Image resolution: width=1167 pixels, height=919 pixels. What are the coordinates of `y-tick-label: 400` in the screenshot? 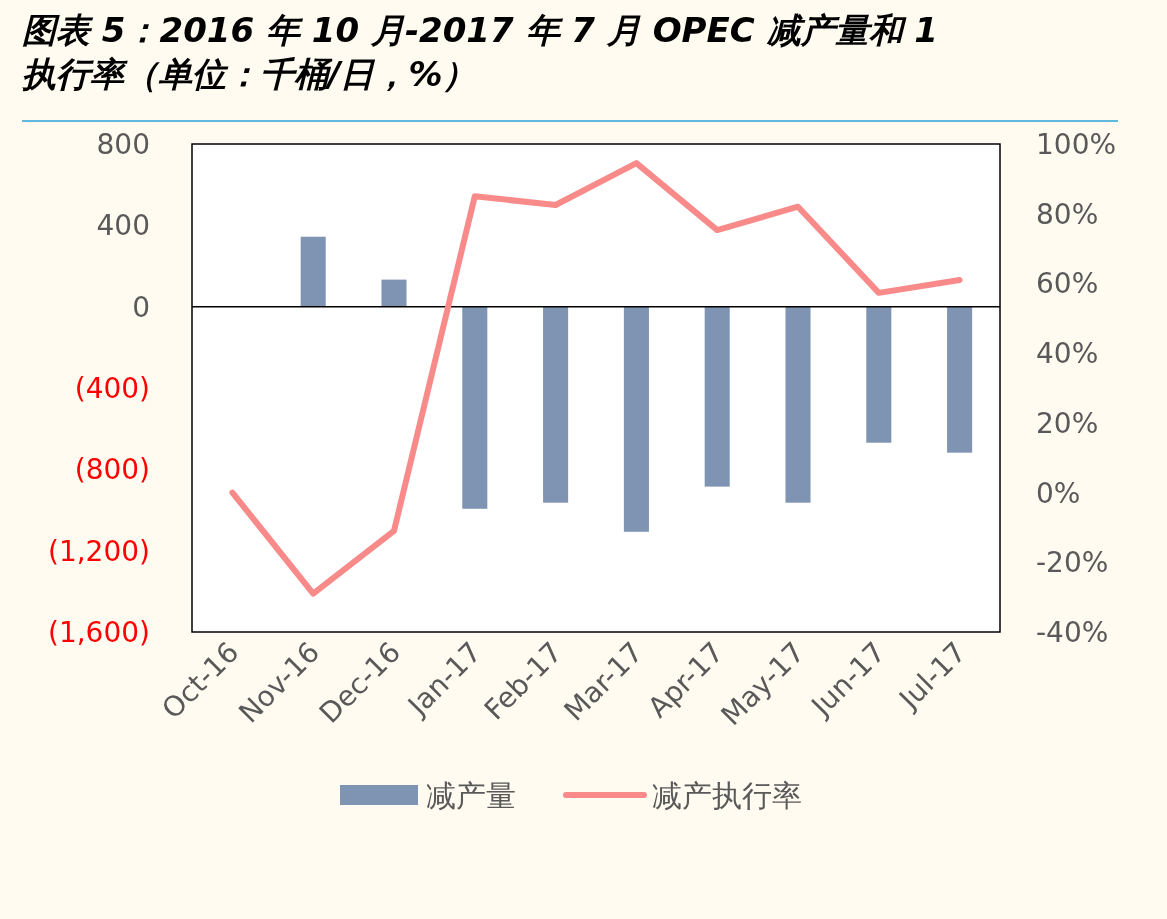 It's located at (123, 226).